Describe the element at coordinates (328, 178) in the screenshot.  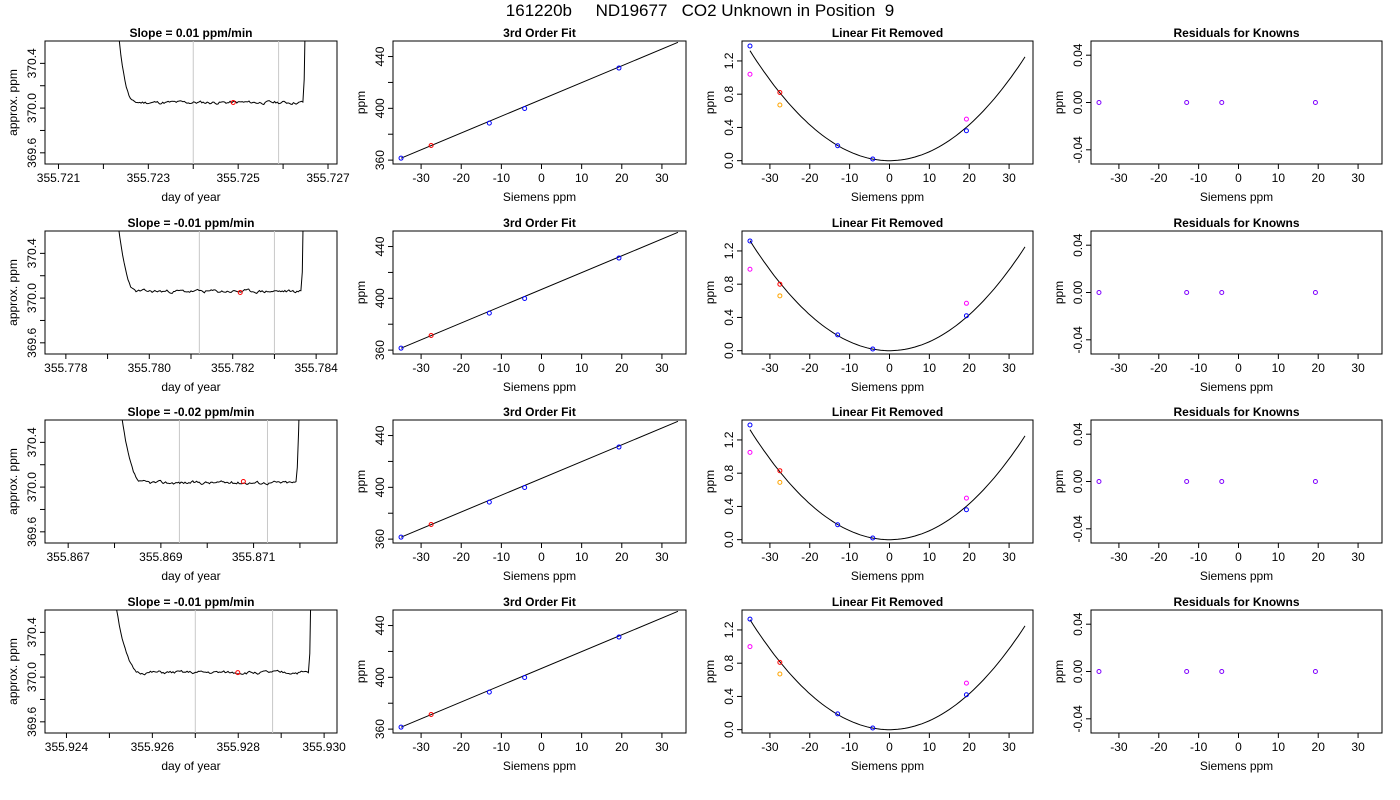
I see `x-tick-label: 355.727` at that location.